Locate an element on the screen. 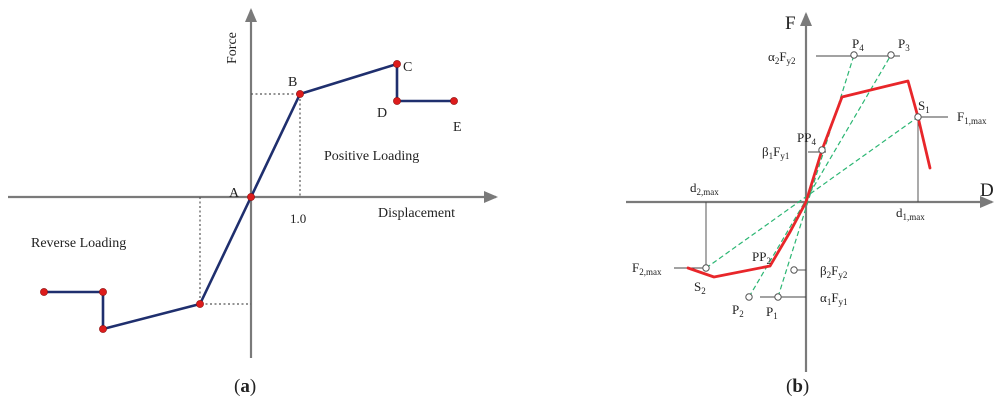 The image size is (996, 400). reverse-yield-marker is located at coordinates (200, 304).